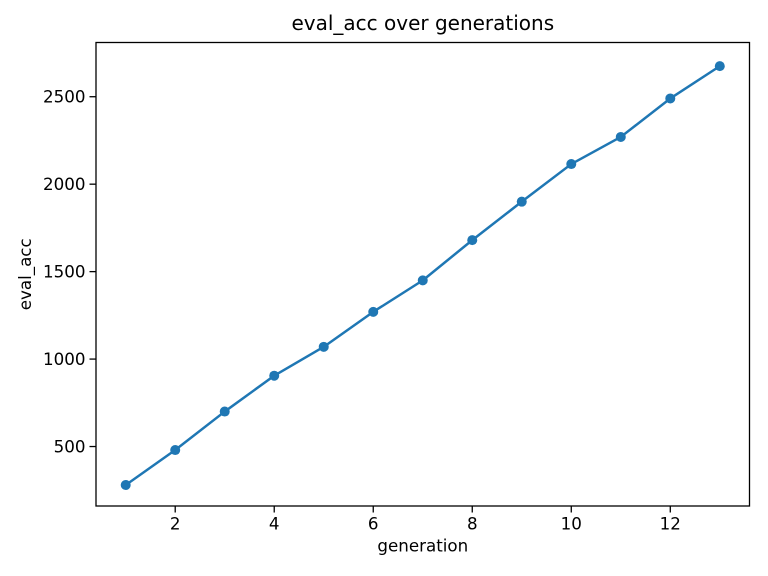 This screenshot has height=576, width=768. I want to click on x-axis-label: generation, so click(422, 546).